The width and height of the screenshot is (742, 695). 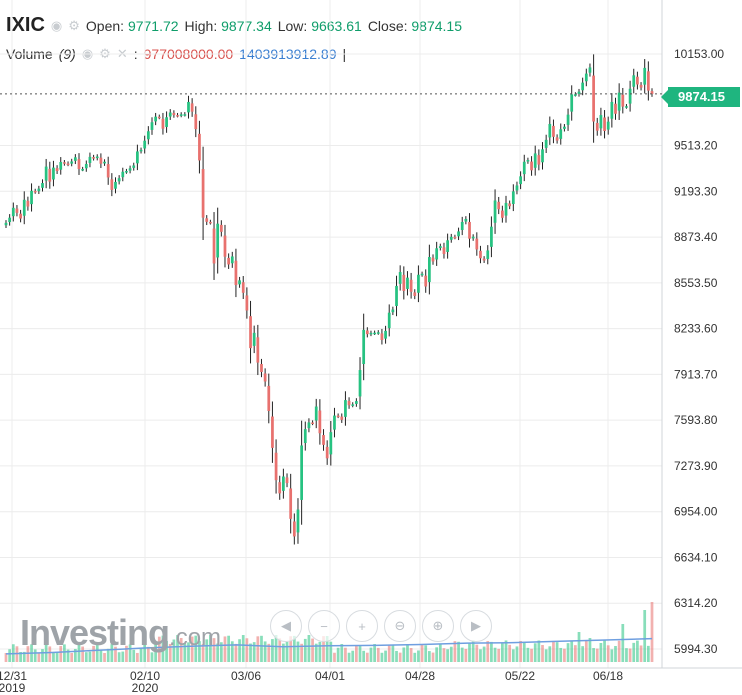 I want to click on close-label: Close:, so click(x=387, y=25).